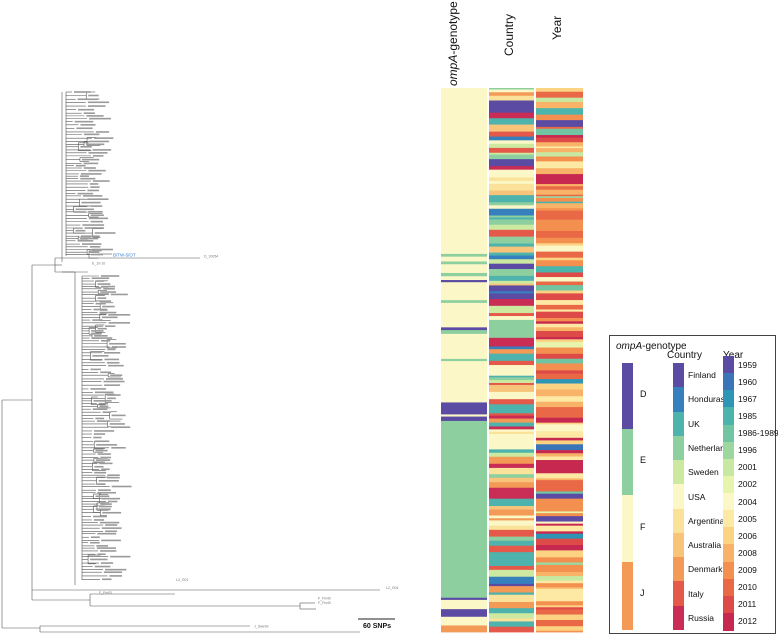  What do you see at coordinates (702, 375) in the screenshot?
I see `legend-country-label: Finland` at bounding box center [702, 375].